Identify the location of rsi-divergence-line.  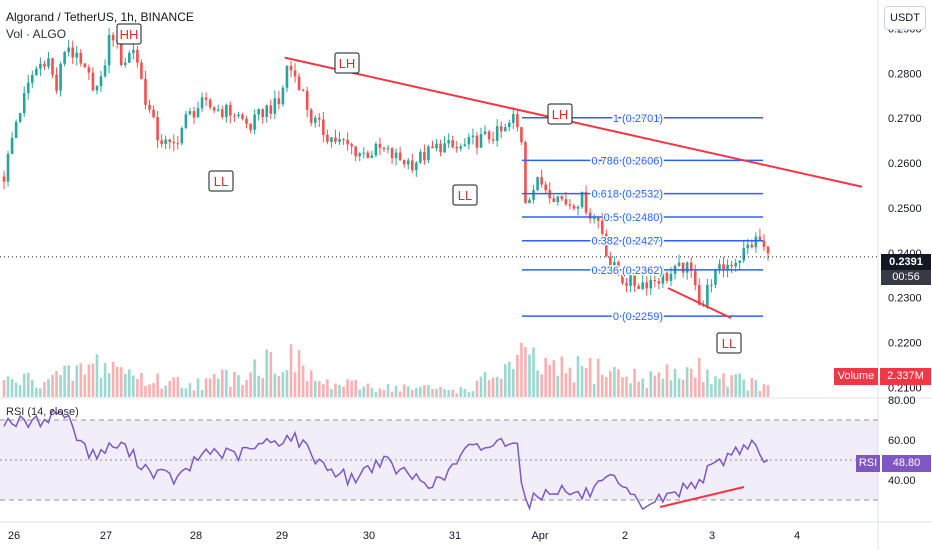
(702, 497).